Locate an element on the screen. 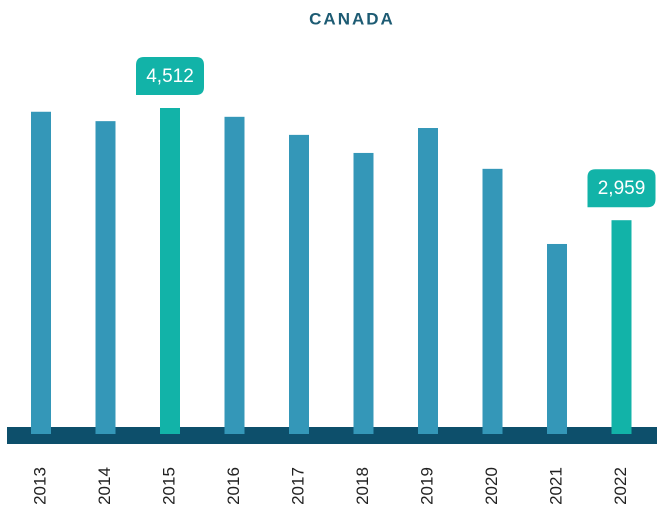 The width and height of the screenshot is (657, 517). x-tick-label: 2014 is located at coordinates (104, 486).